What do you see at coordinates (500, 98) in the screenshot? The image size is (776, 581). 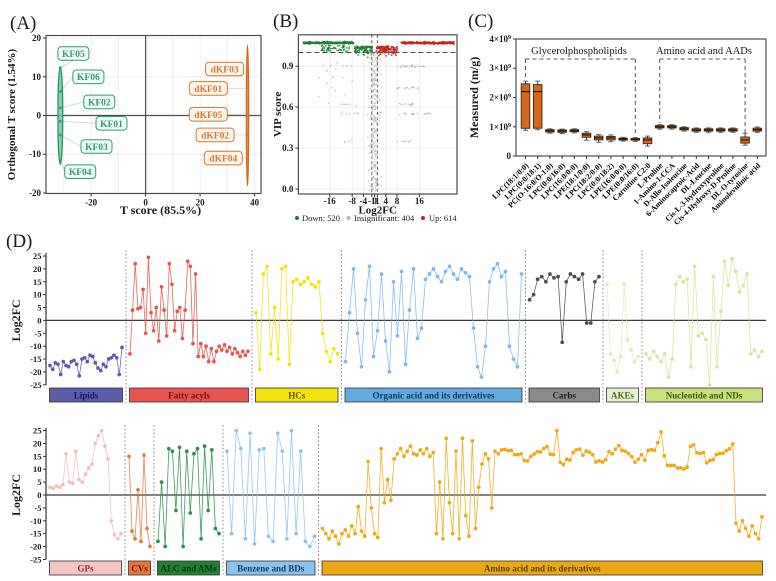 I see `svg-text: 2×10⁹` at bounding box center [500, 98].